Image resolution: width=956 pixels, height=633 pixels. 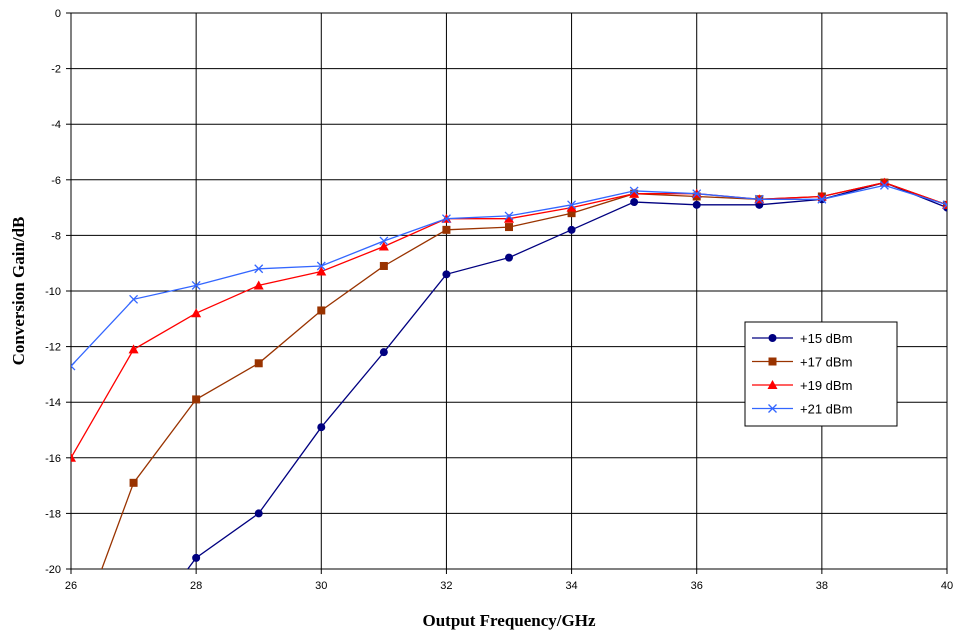 I want to click on y-tick-label: -18, so click(x=53, y=514).